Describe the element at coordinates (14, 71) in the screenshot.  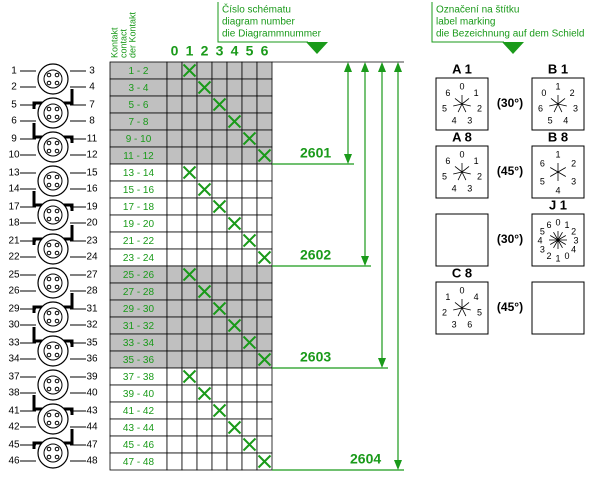
I see `contact-number: 1` at that location.